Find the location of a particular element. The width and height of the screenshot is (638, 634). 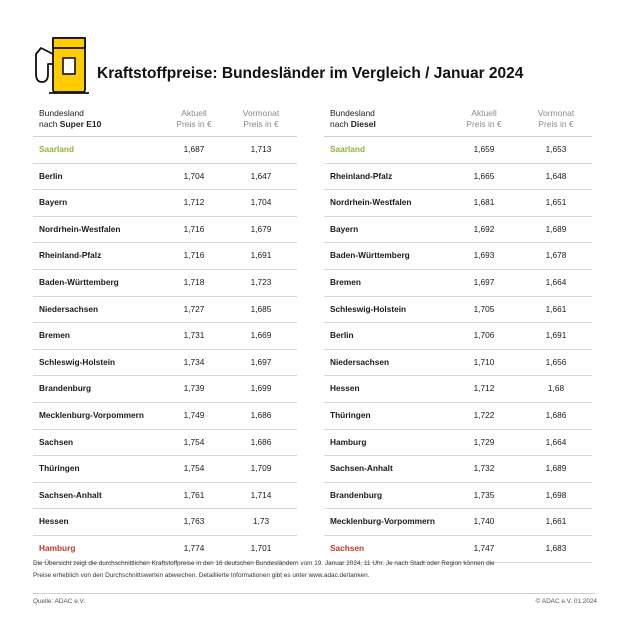

previous-price: 1,648 is located at coordinates (556, 175).